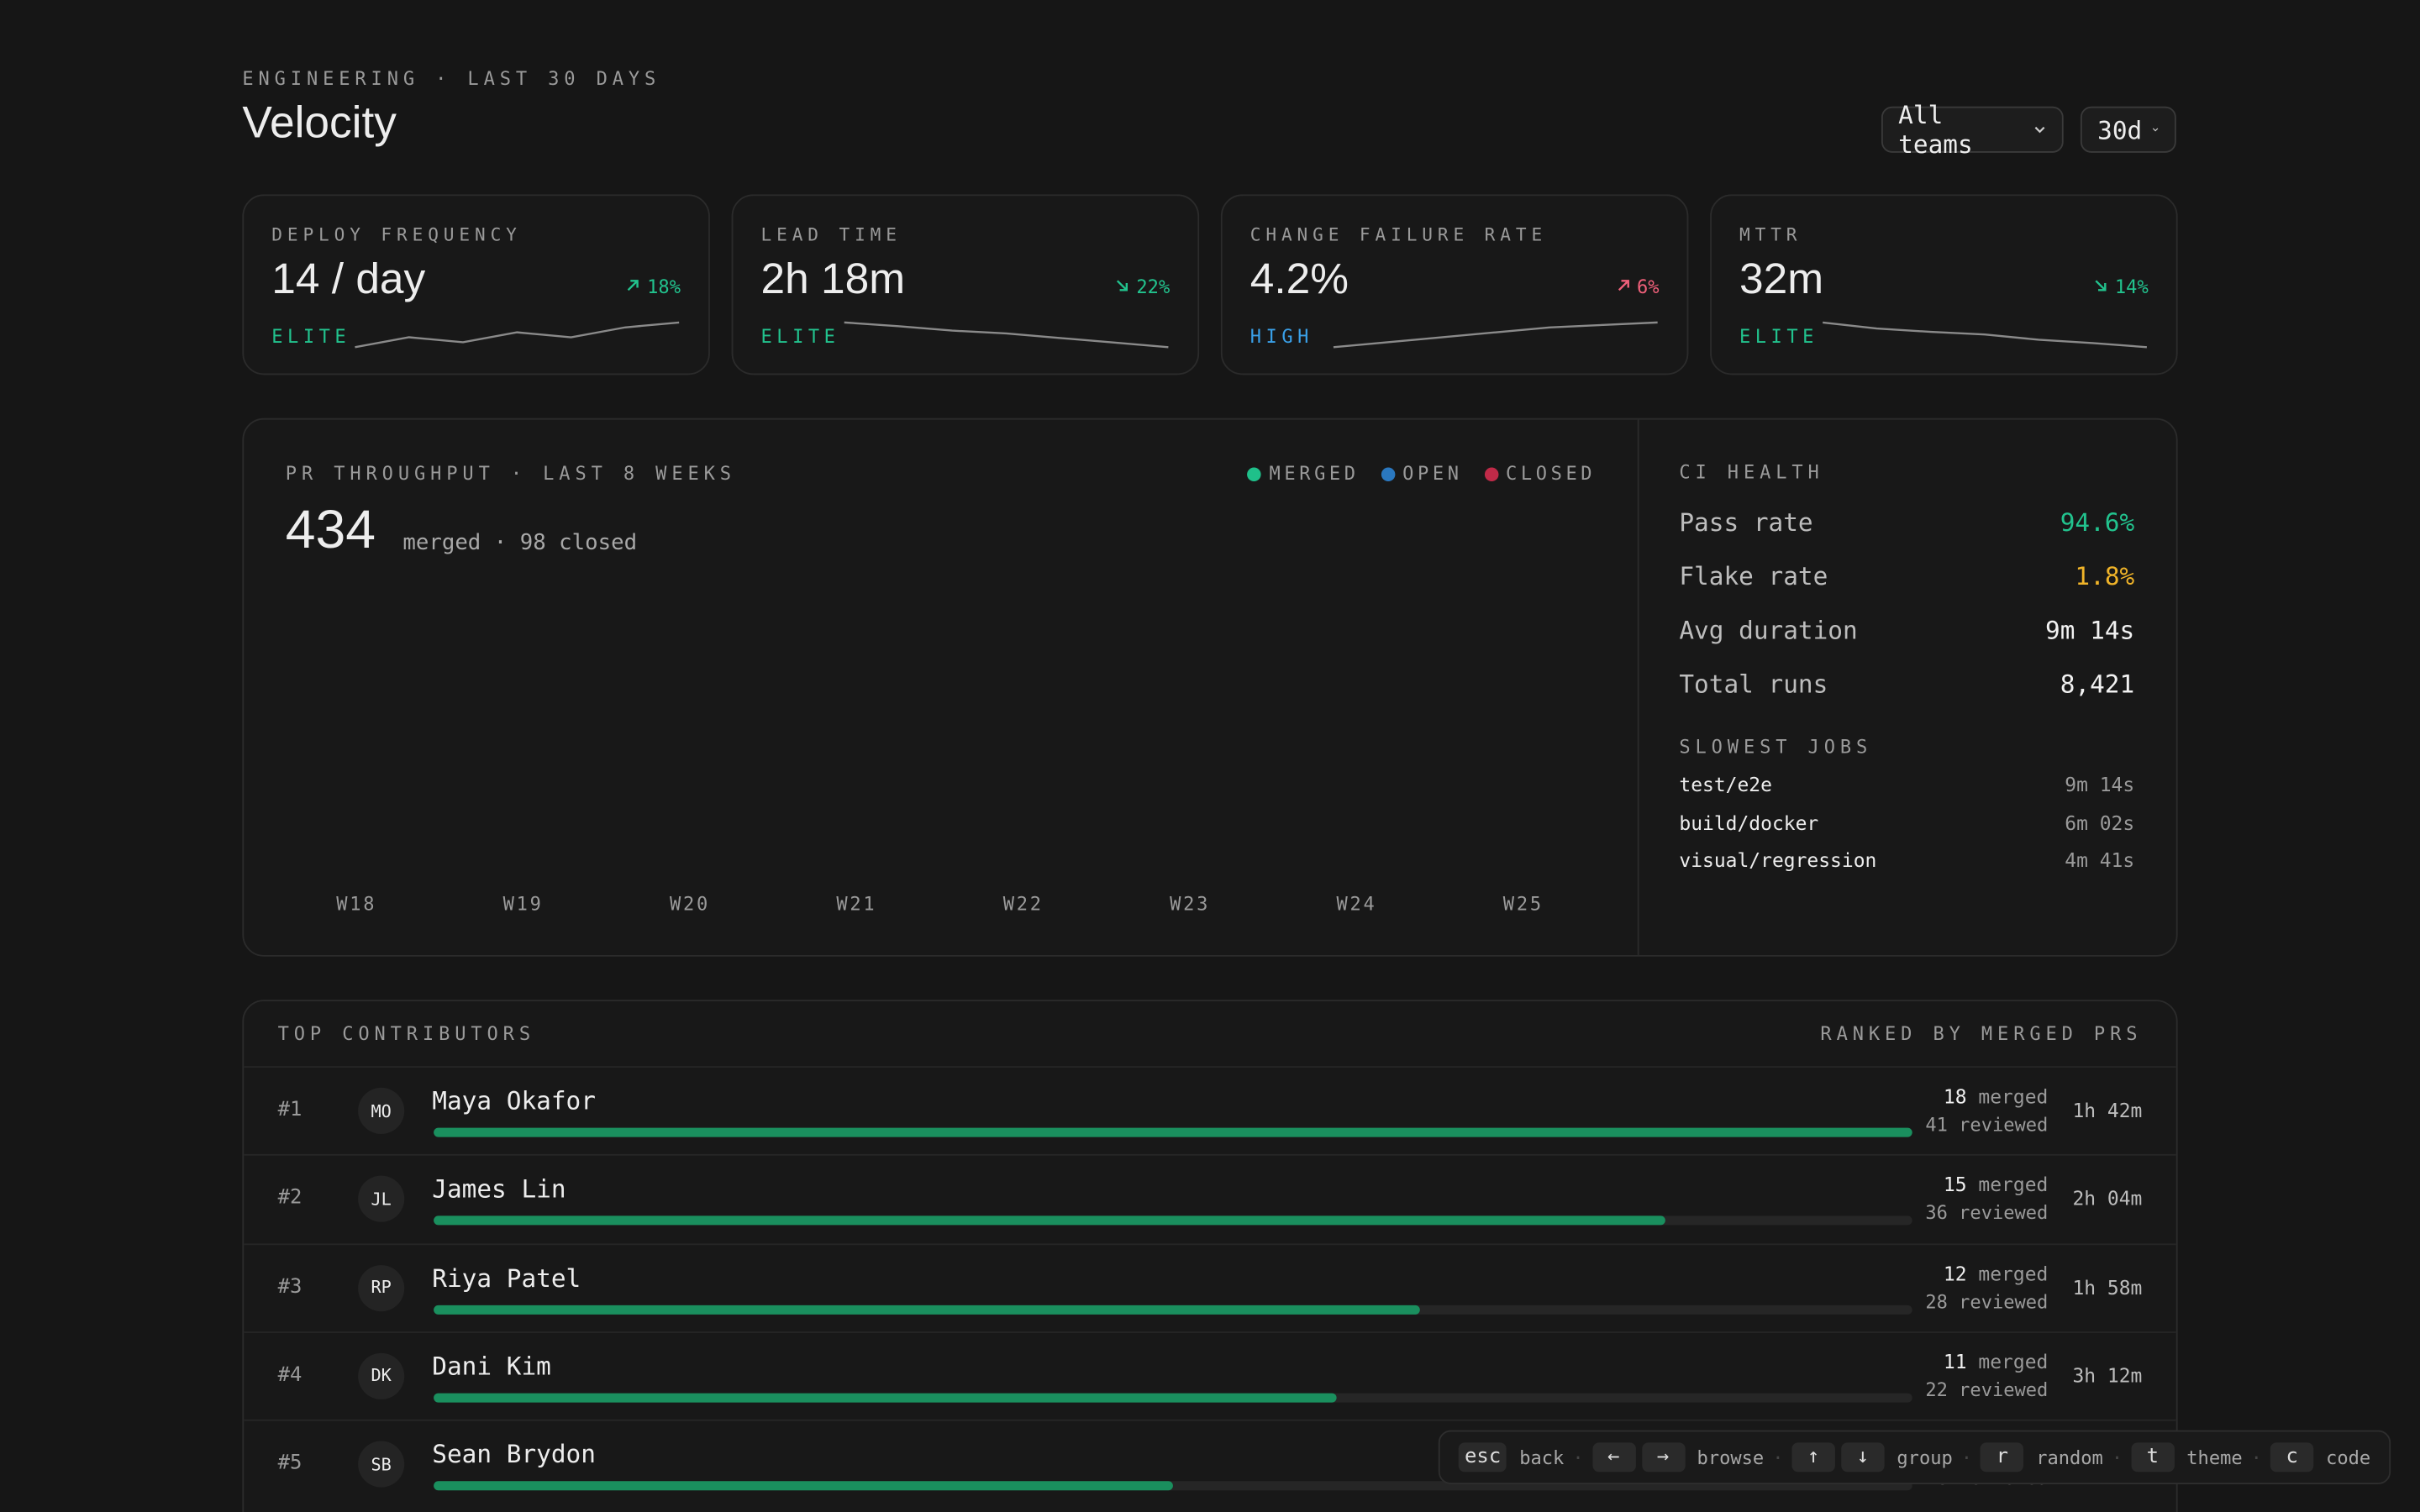 The width and height of the screenshot is (2420, 1512). What do you see at coordinates (289, 1110) in the screenshot?
I see `rank: #1` at bounding box center [289, 1110].